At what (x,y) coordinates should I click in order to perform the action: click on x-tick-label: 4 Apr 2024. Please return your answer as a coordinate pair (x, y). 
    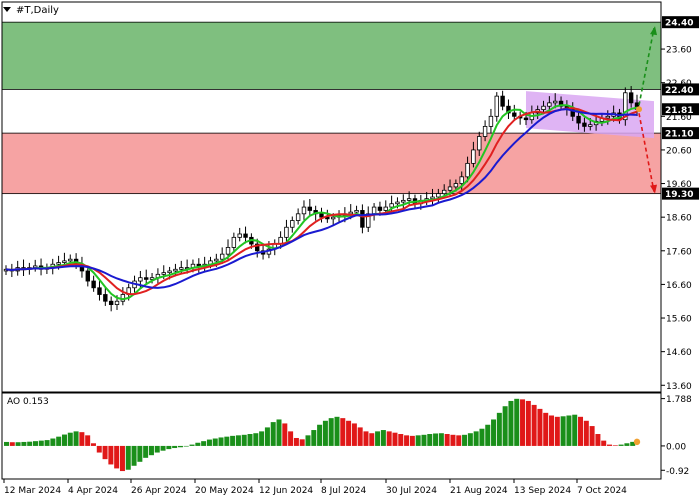
    Looking at the image, I should click on (93, 491).